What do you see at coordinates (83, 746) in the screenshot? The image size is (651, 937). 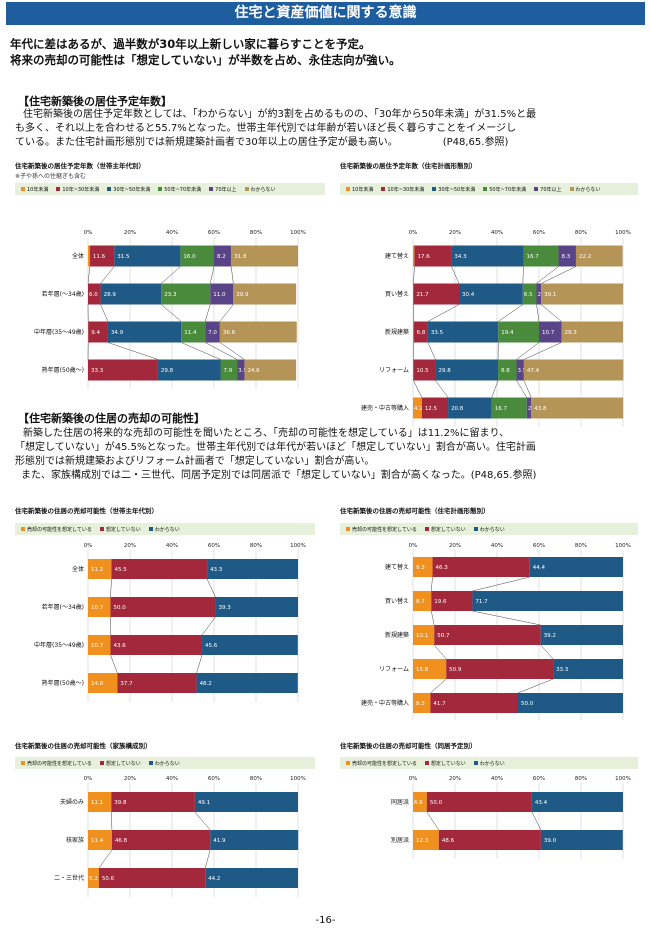 I see `chart-title: 住宅新築後の住居の売却可能性（家族構成別）` at bounding box center [83, 746].